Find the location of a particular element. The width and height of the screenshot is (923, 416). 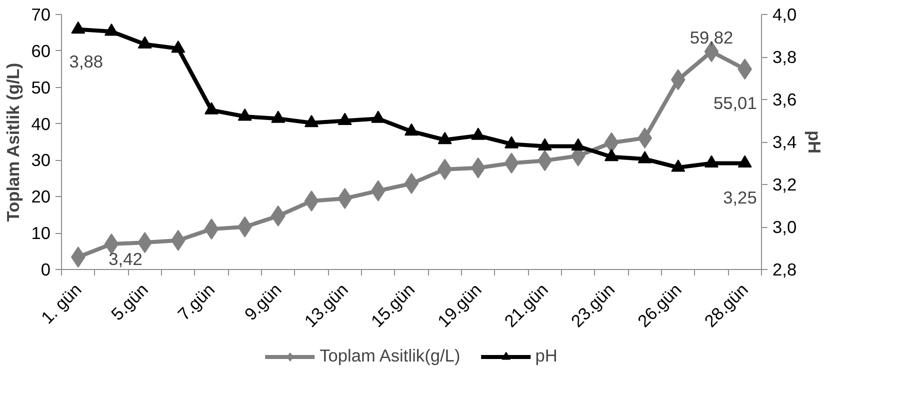

y2-tick-label: 3,0 is located at coordinates (784, 227).